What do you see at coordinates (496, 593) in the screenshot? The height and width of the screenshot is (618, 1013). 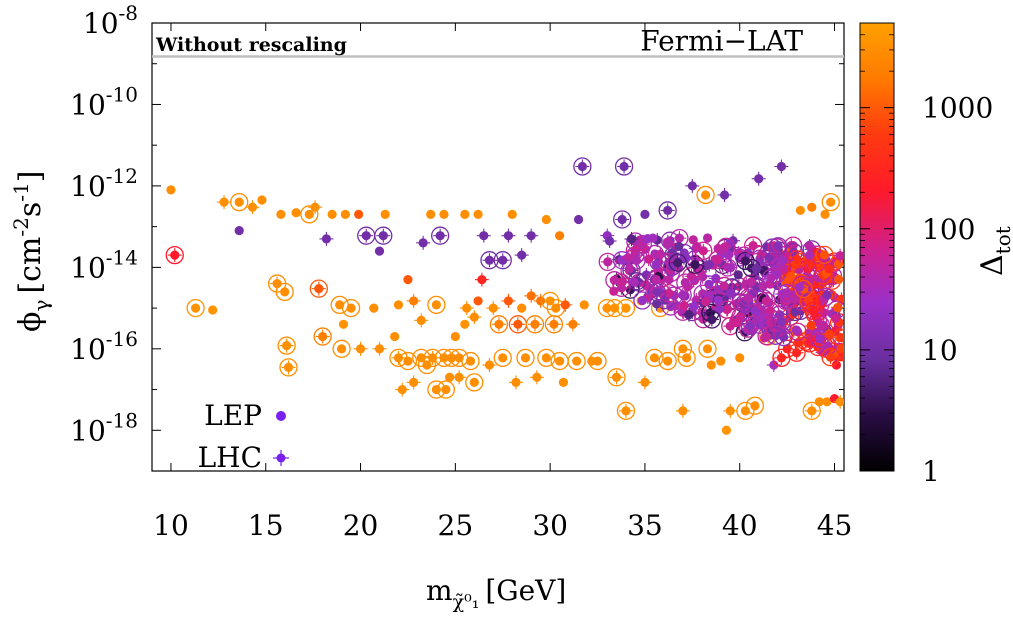 I see `x-axis-label: mχ̃⁰₁ [GeV]` at bounding box center [496, 593].